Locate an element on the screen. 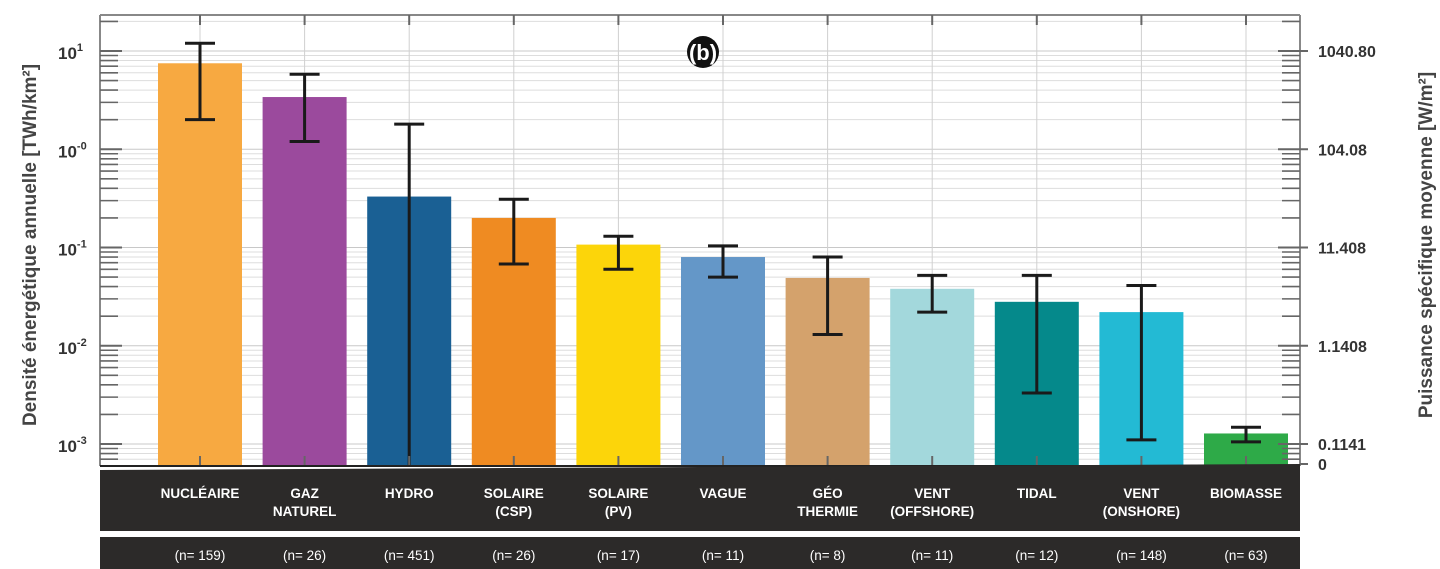 The image size is (1440, 569). sample-count-label: (n= 8) is located at coordinates (828, 555).